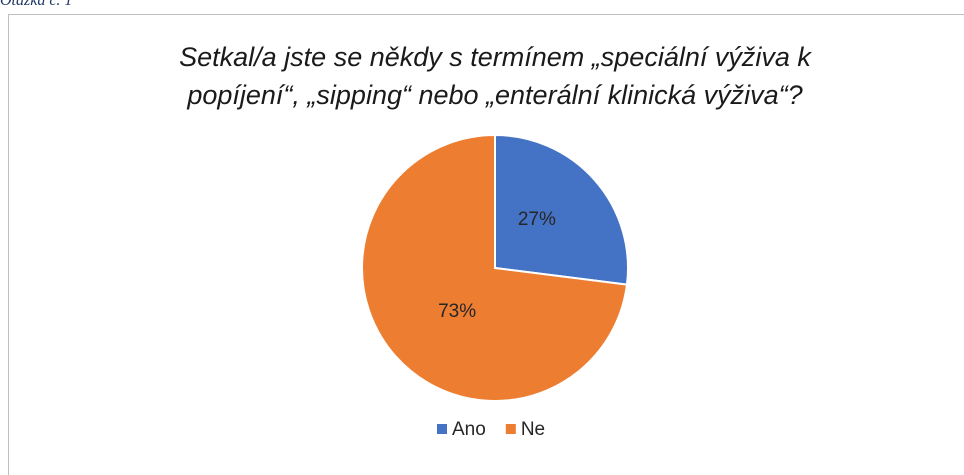  Describe the element at coordinates (533, 429) in the screenshot. I see `legend-label: Ne` at that location.